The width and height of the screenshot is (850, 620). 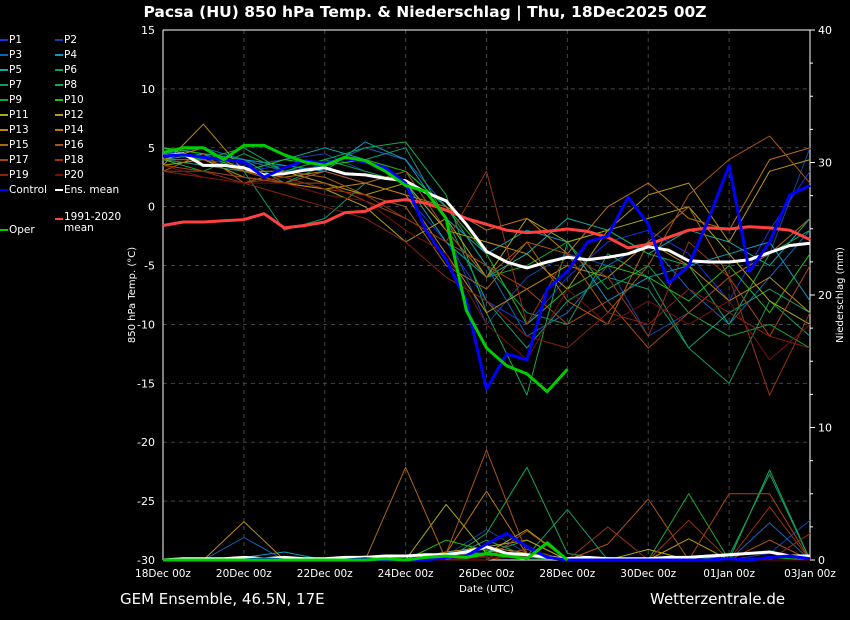 What do you see at coordinates (16, 40) in the screenshot?
I see `legend-label: P1` at bounding box center [16, 40].